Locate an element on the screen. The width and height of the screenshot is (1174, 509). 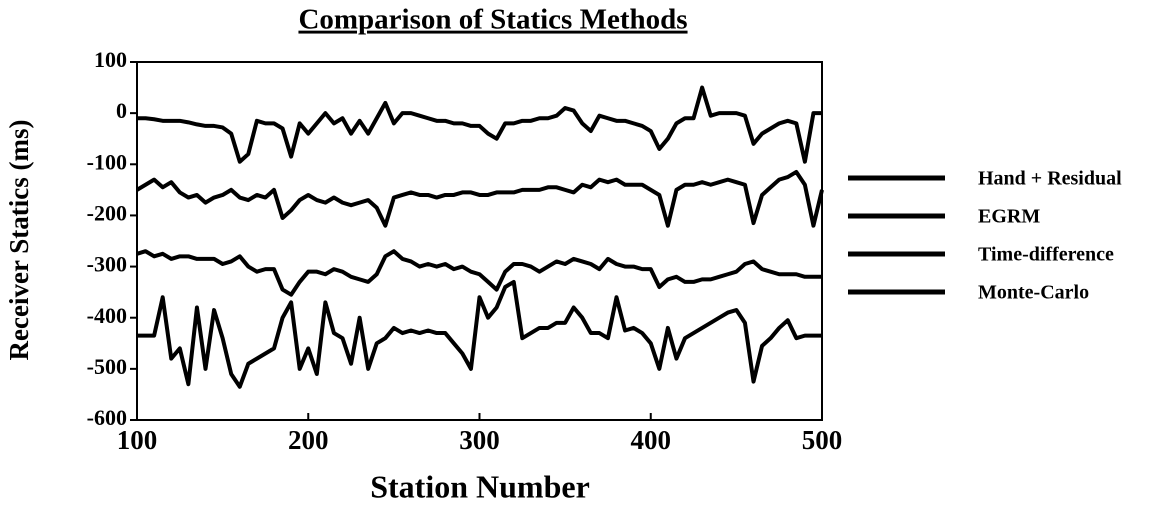
y-tick-label: -100 is located at coordinates (107, 161).